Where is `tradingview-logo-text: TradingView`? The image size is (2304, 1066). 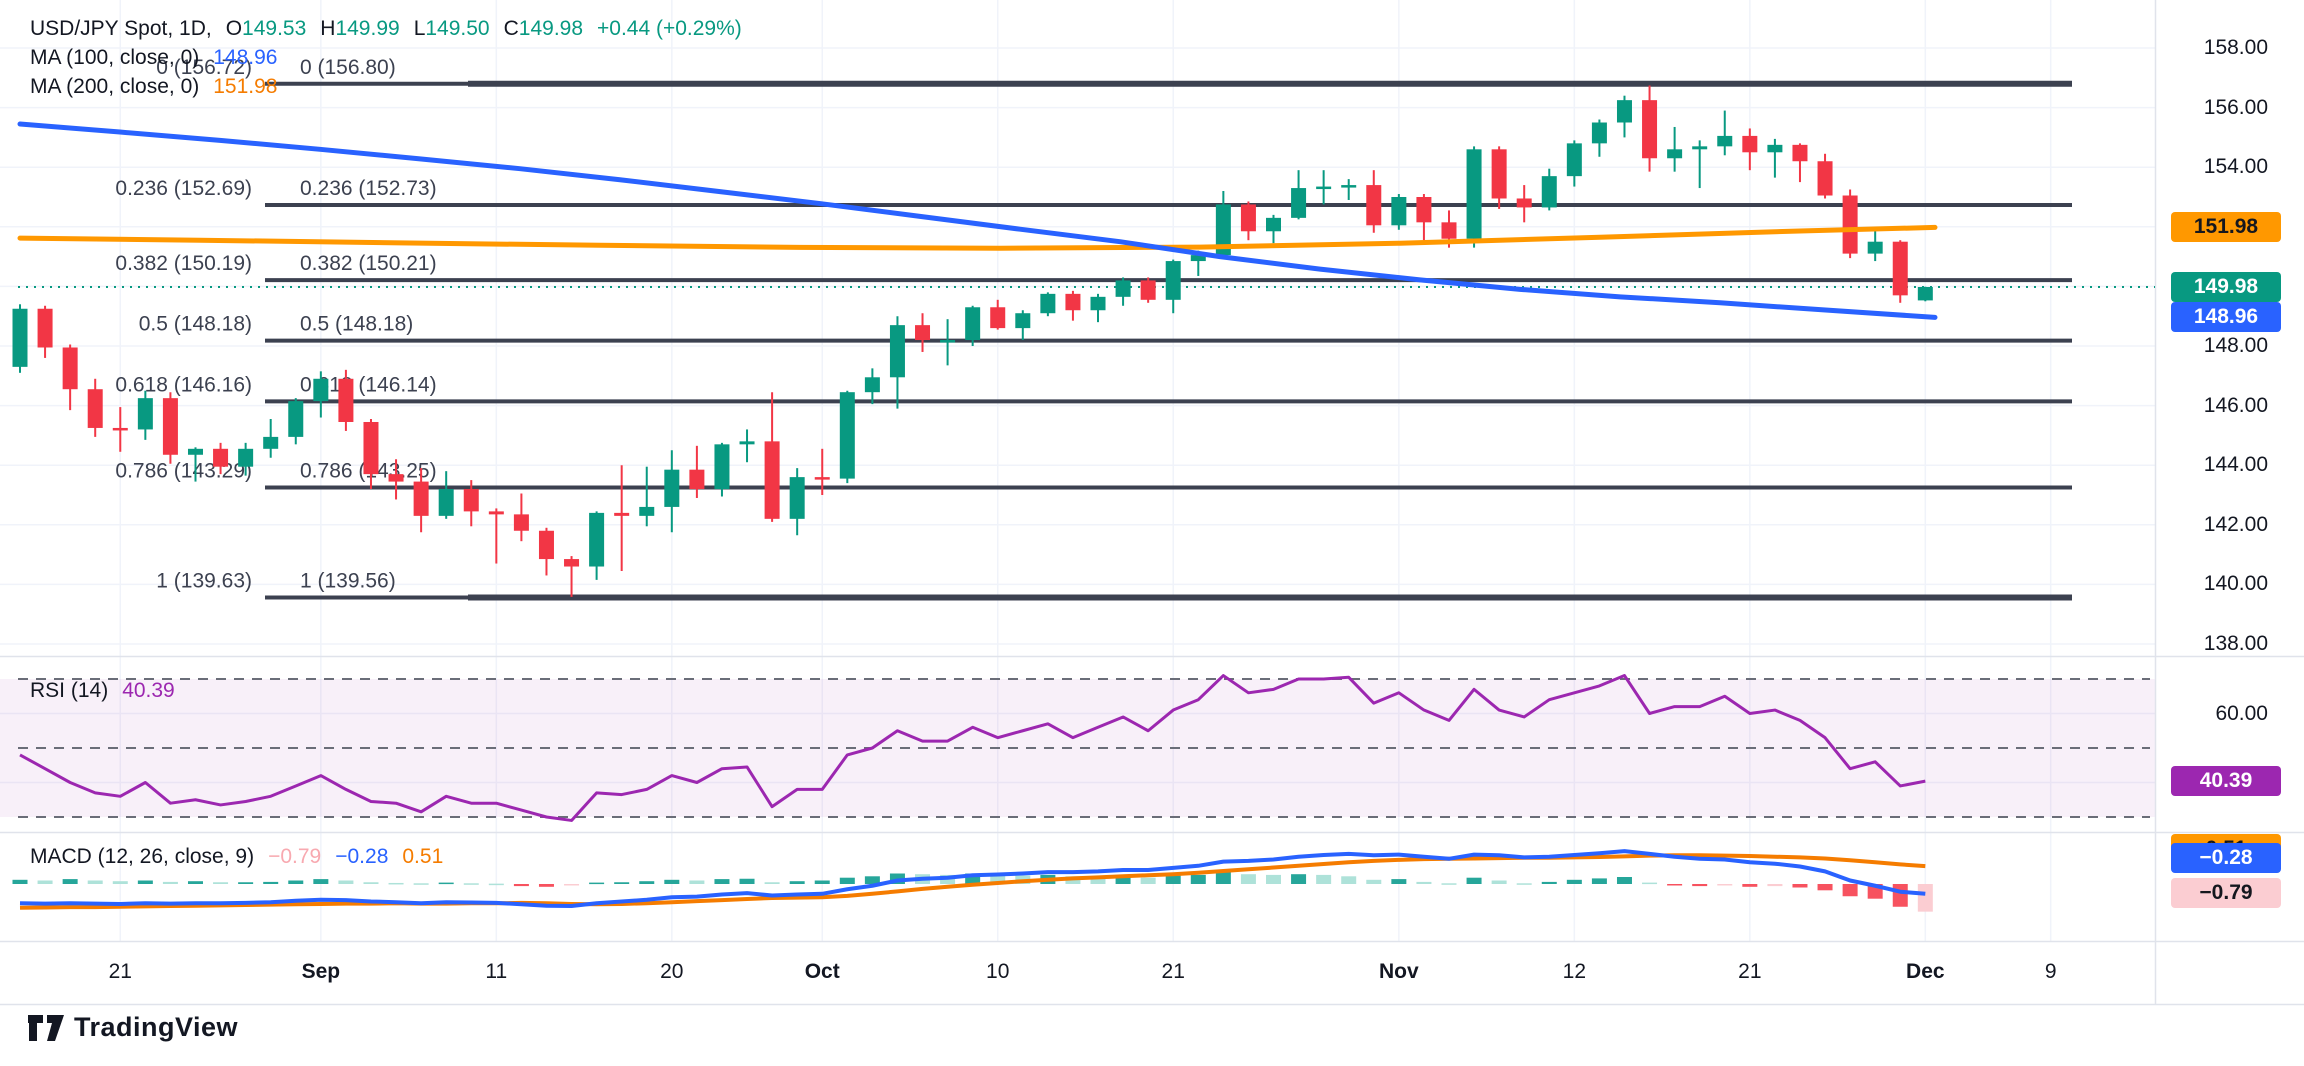
tradingview-logo-text: TradingView is located at coordinates (156, 1027).